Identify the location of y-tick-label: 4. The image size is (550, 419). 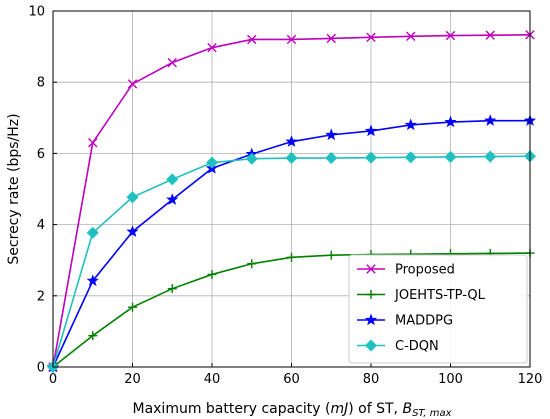
(41, 225).